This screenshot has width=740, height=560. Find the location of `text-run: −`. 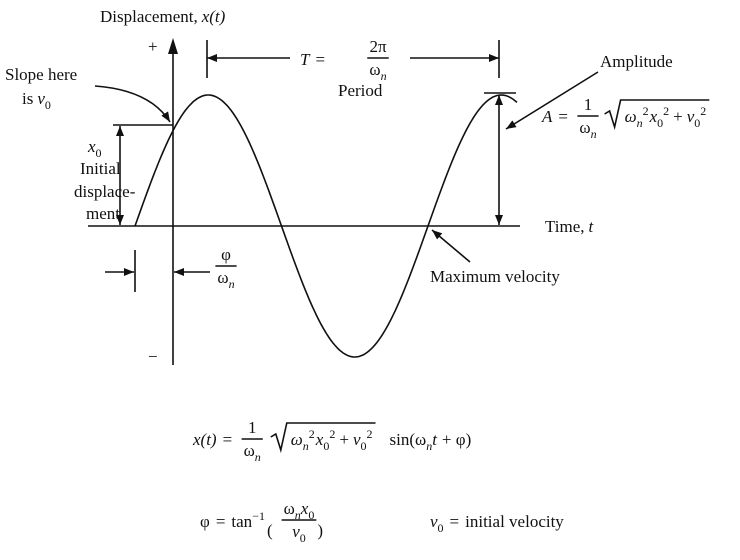

text-run: − is located at coordinates (153, 356).